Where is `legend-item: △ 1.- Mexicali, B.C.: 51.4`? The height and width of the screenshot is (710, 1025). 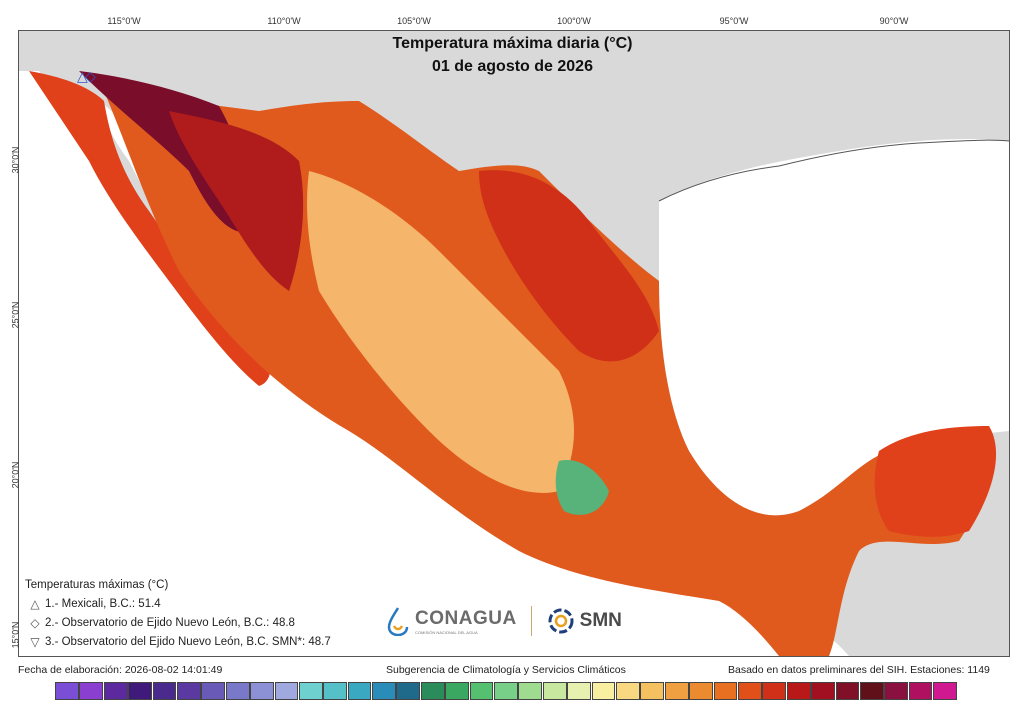
legend-item: △ 1.- Mexicali, B.C.: 51.4 is located at coordinates (178, 603).